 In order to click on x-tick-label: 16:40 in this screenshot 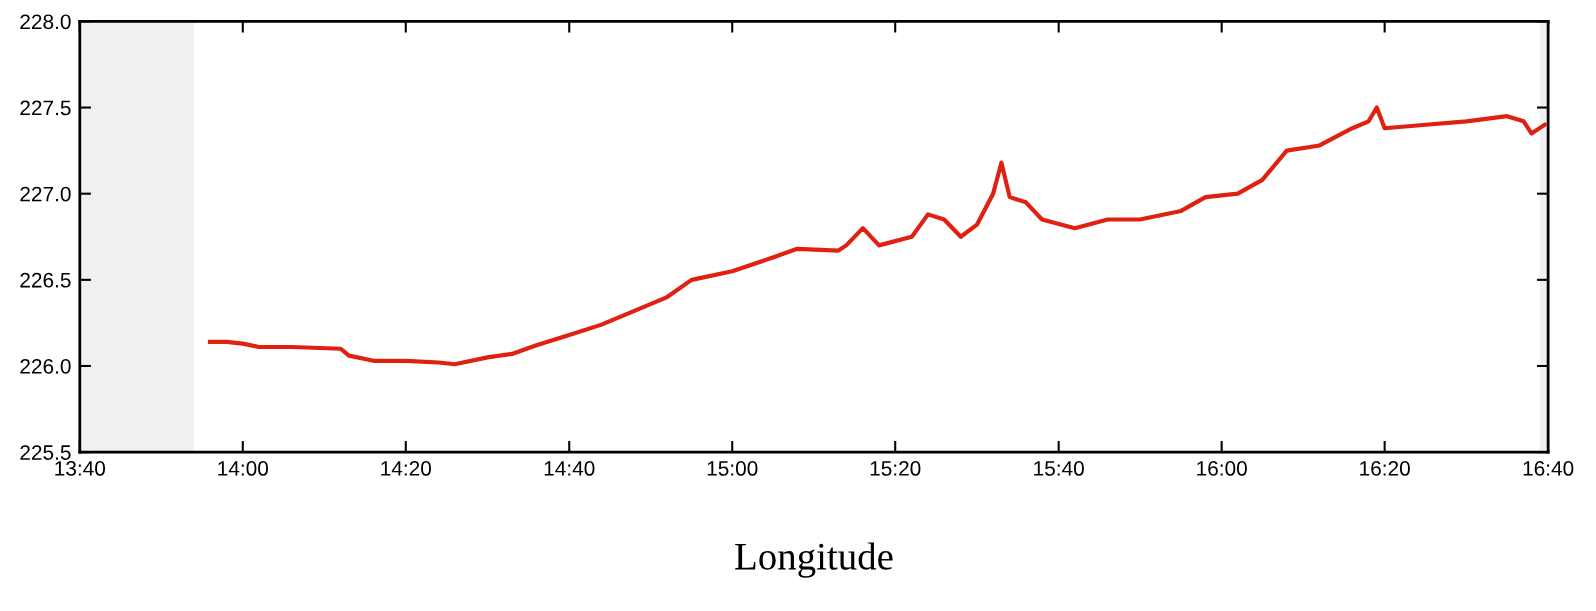, I will do `click(1548, 468)`.